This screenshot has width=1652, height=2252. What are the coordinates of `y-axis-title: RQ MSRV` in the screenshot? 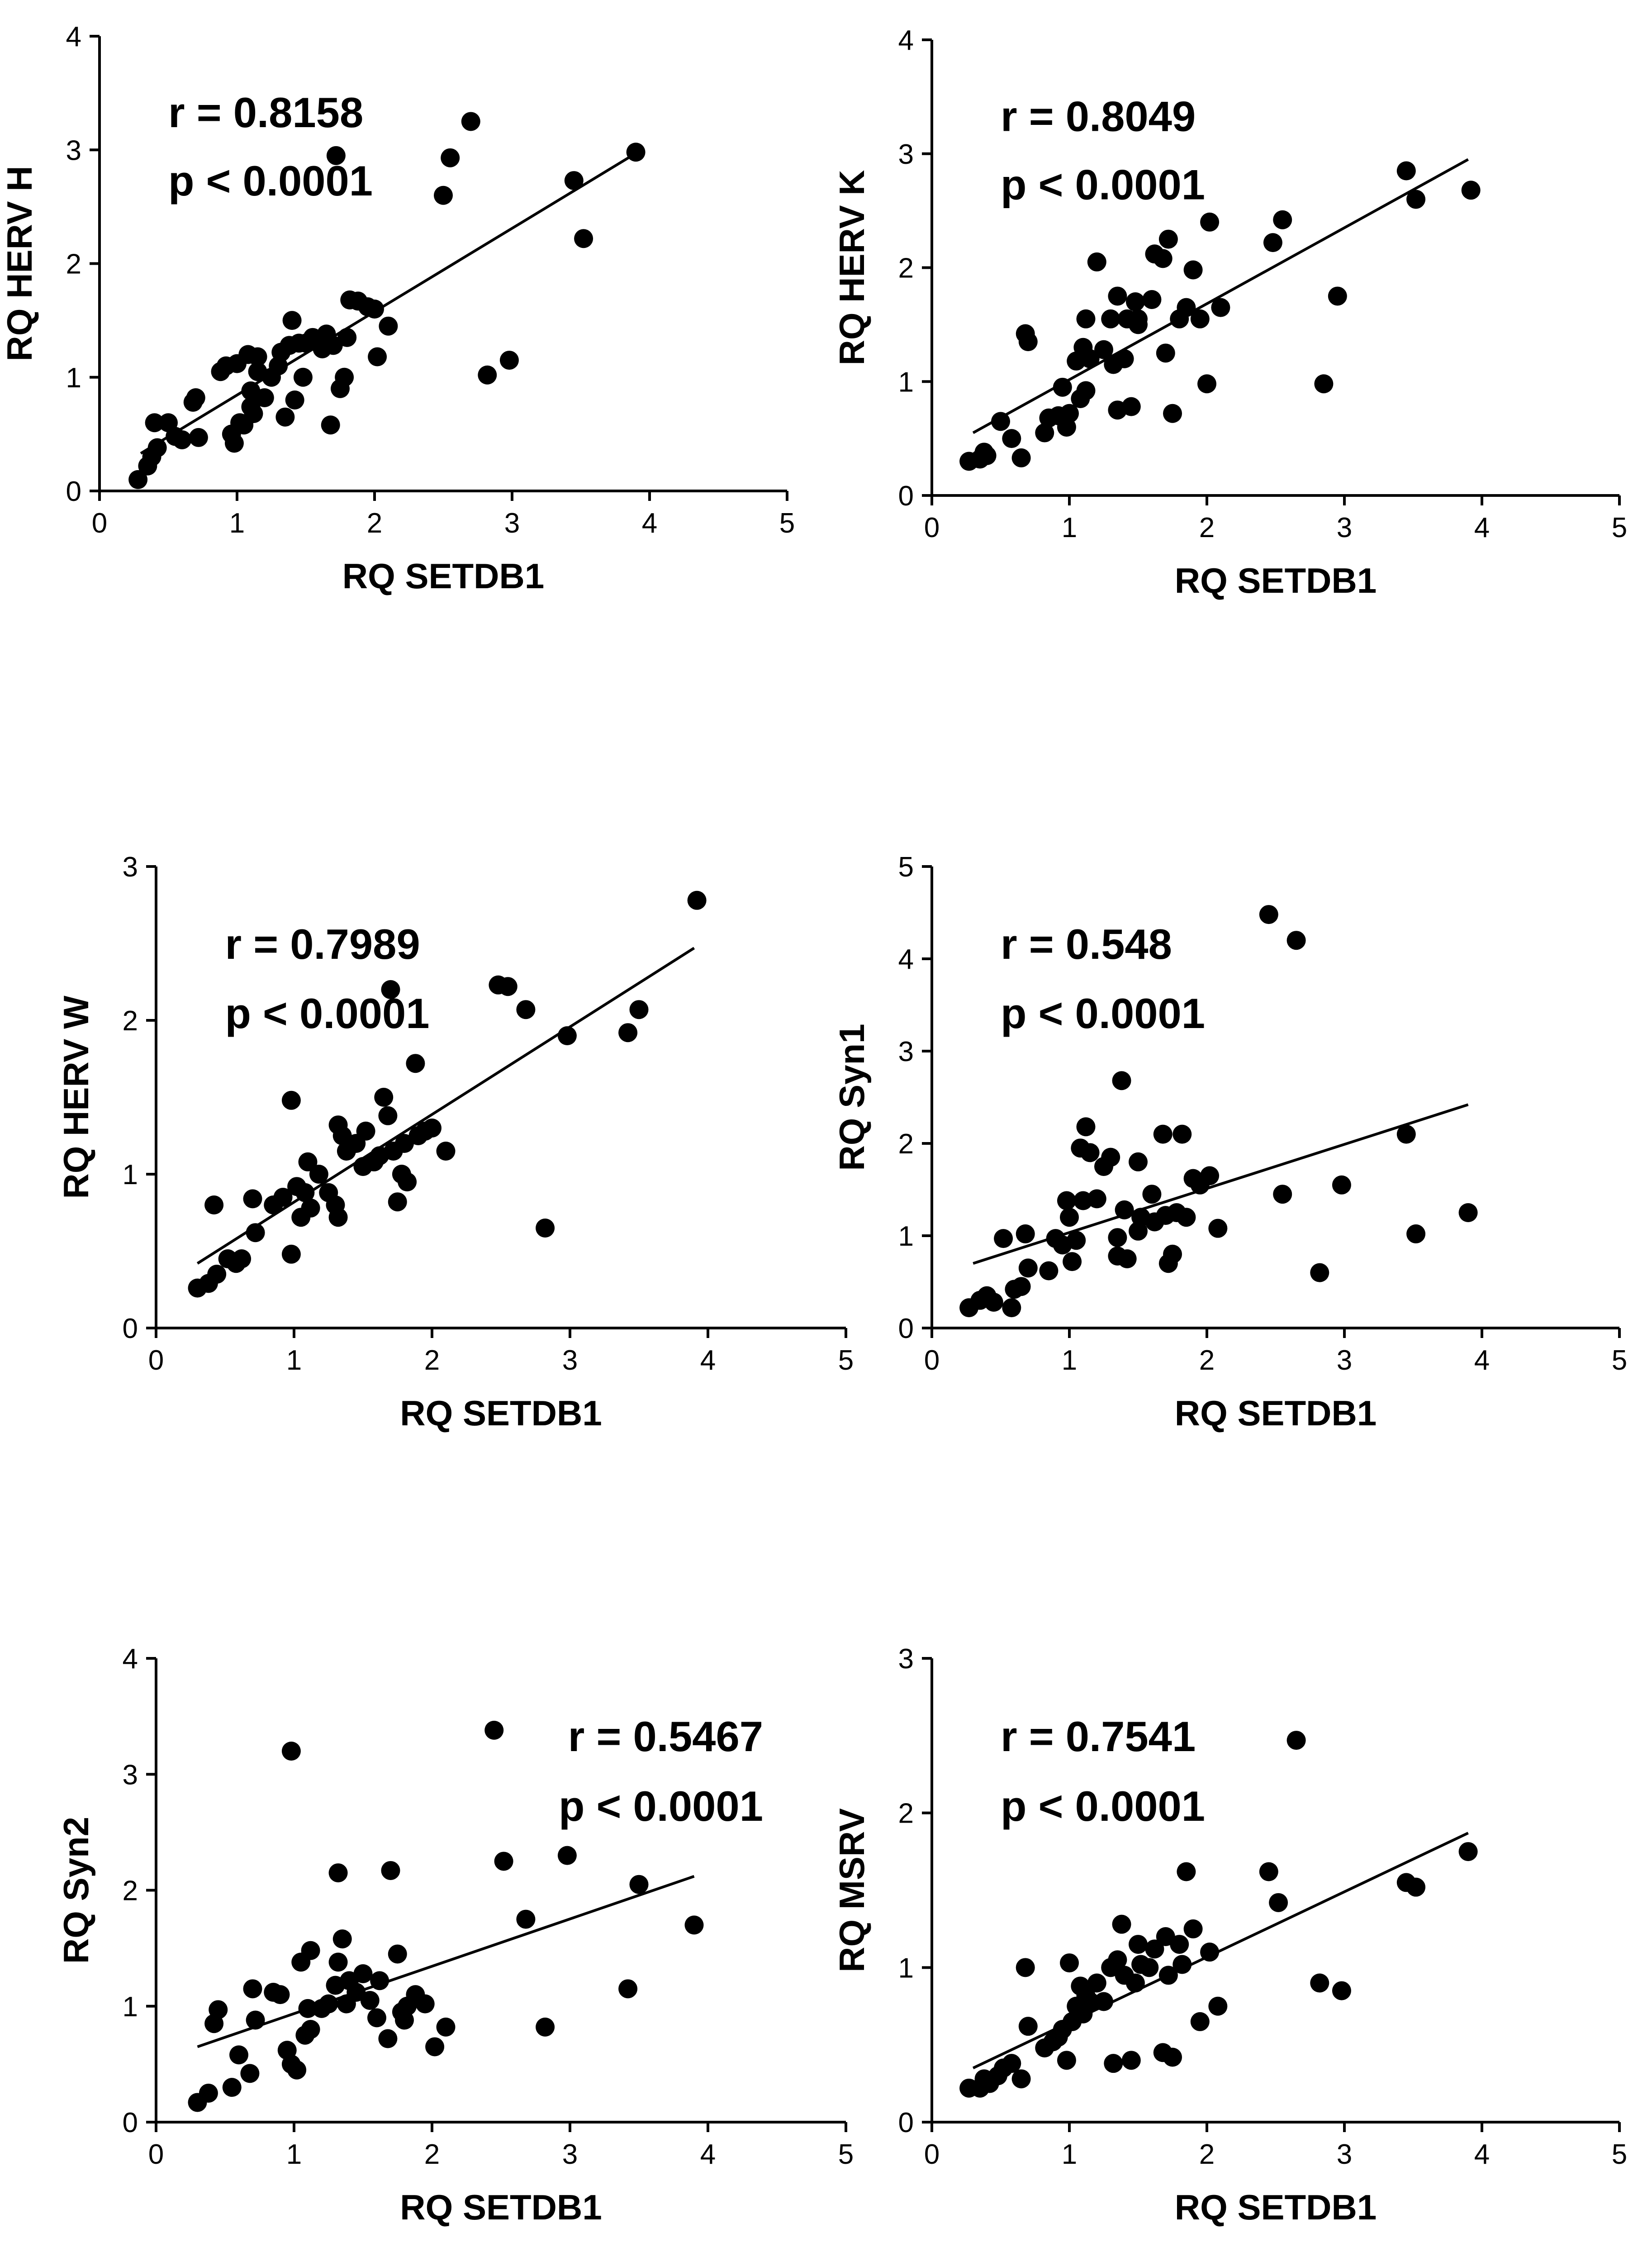 It's located at (852, 1890).